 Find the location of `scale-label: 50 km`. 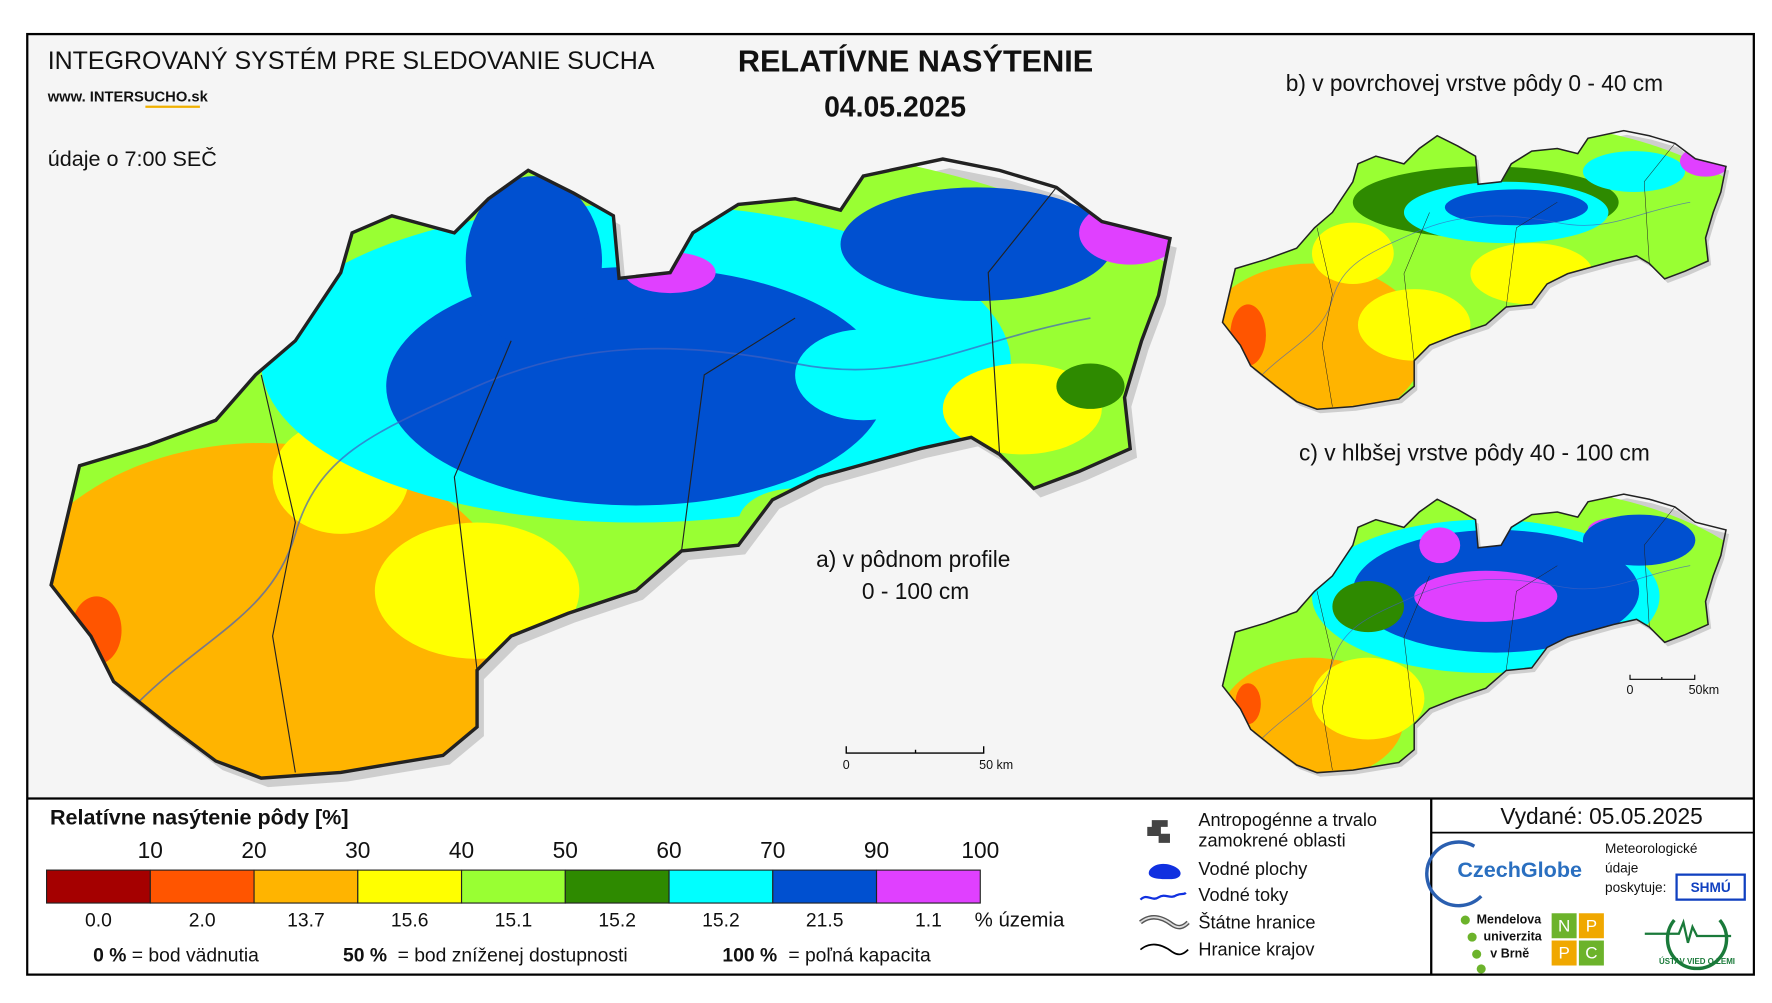

scale-label: 50 km is located at coordinates (996, 765).